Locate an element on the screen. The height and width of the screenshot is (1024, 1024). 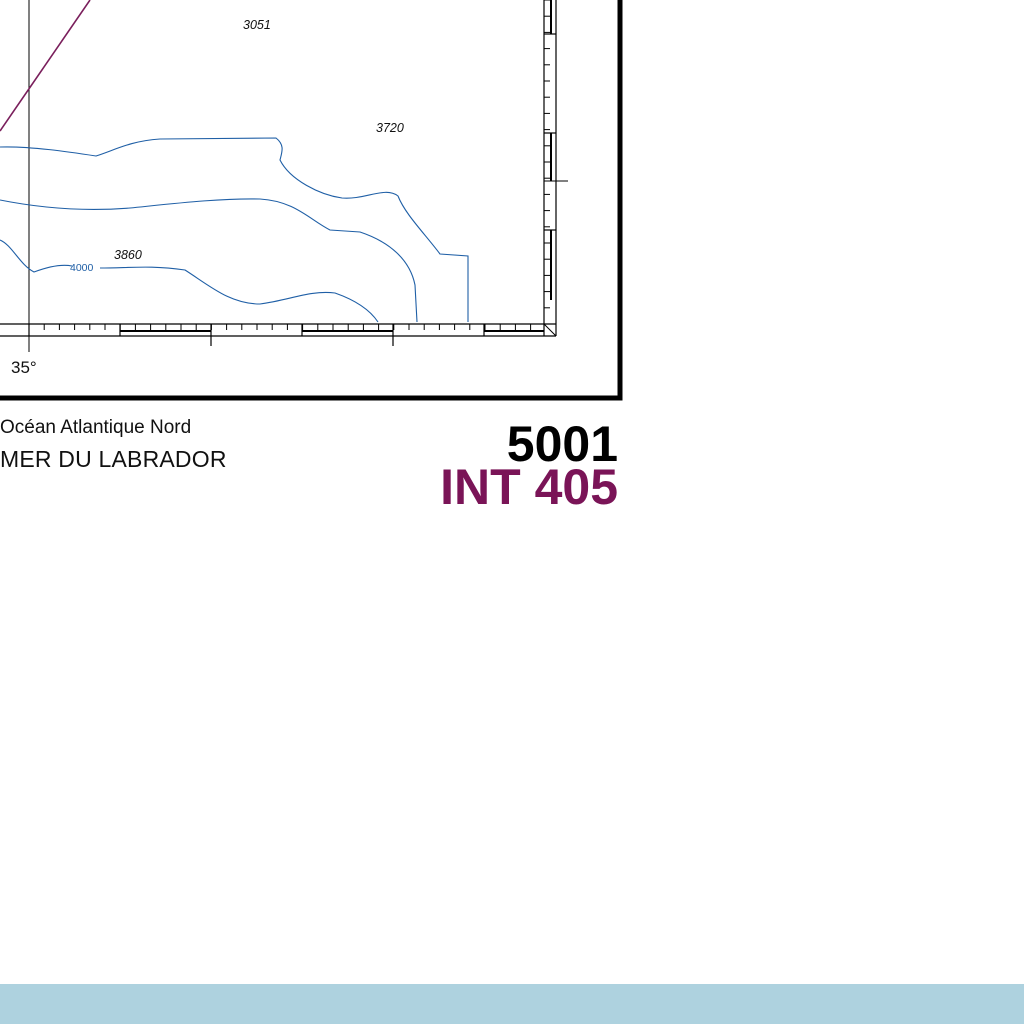
chart-sea-title: MER DU LABRADOR is located at coordinates (113, 459).